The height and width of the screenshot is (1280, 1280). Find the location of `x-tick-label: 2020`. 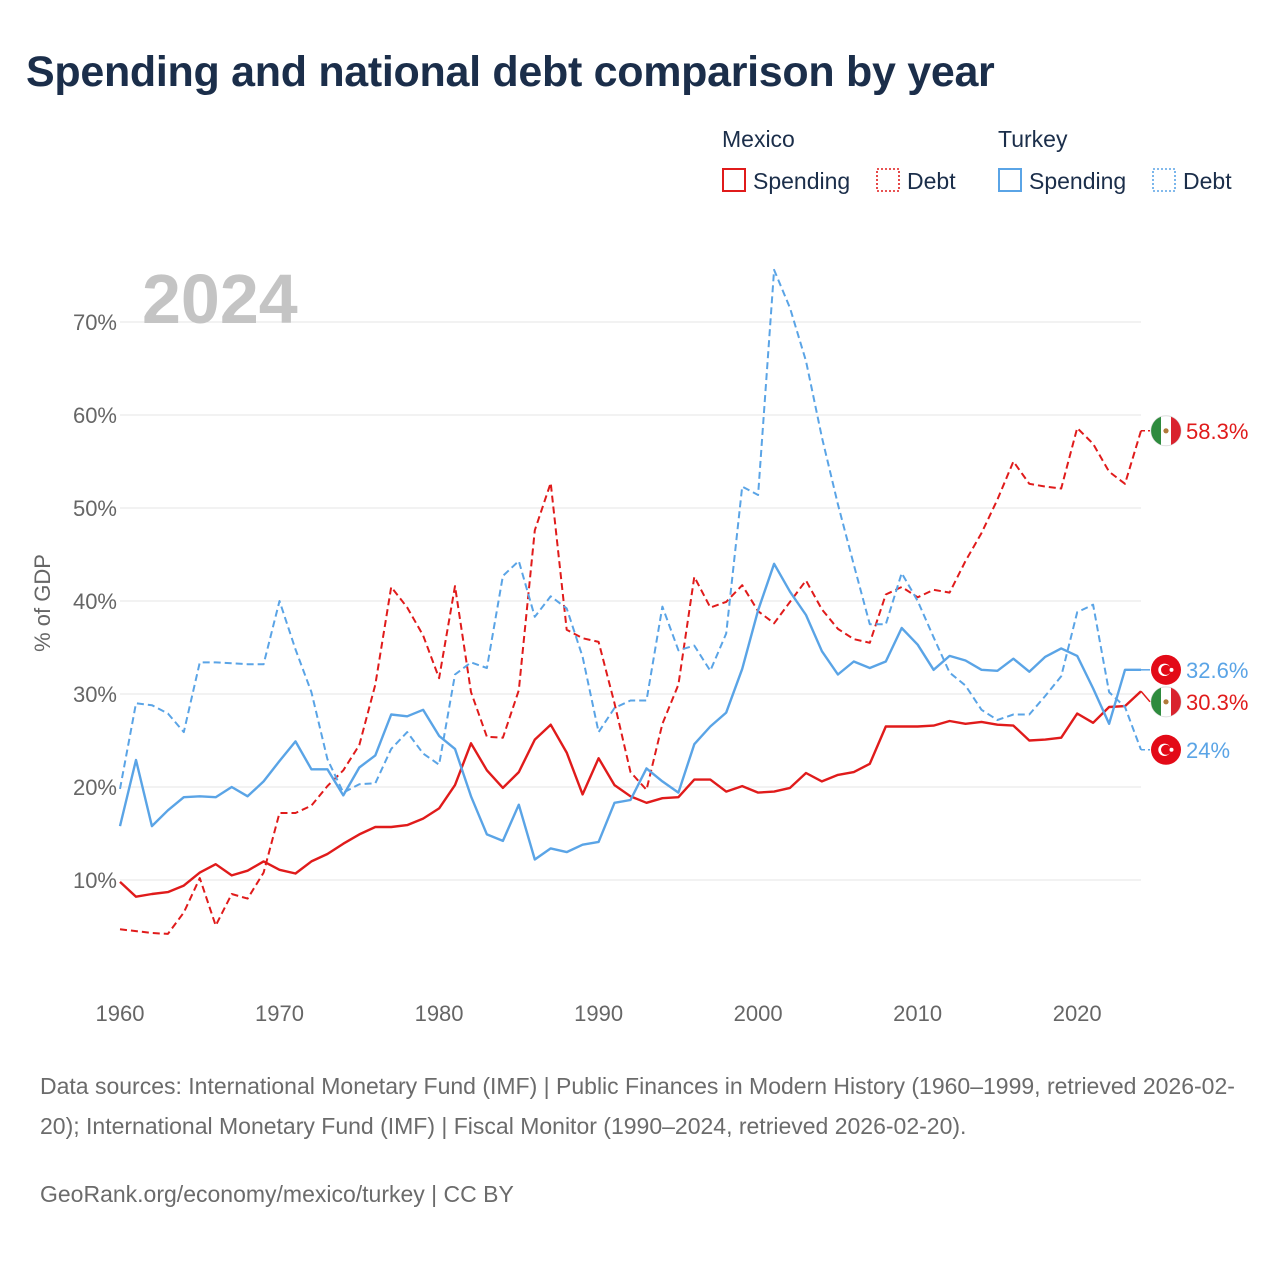

x-tick-label: 2020 is located at coordinates (1077, 1013).